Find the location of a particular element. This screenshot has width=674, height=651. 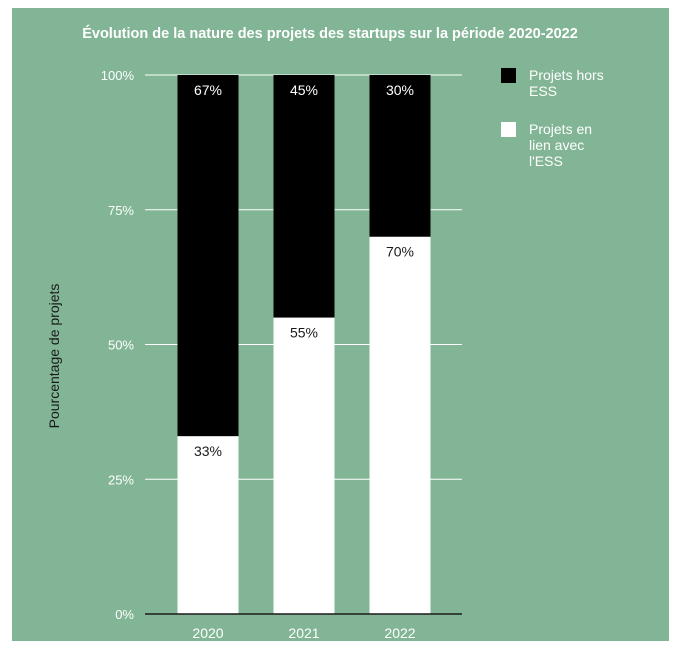

data-label: 55% is located at coordinates (304, 333).